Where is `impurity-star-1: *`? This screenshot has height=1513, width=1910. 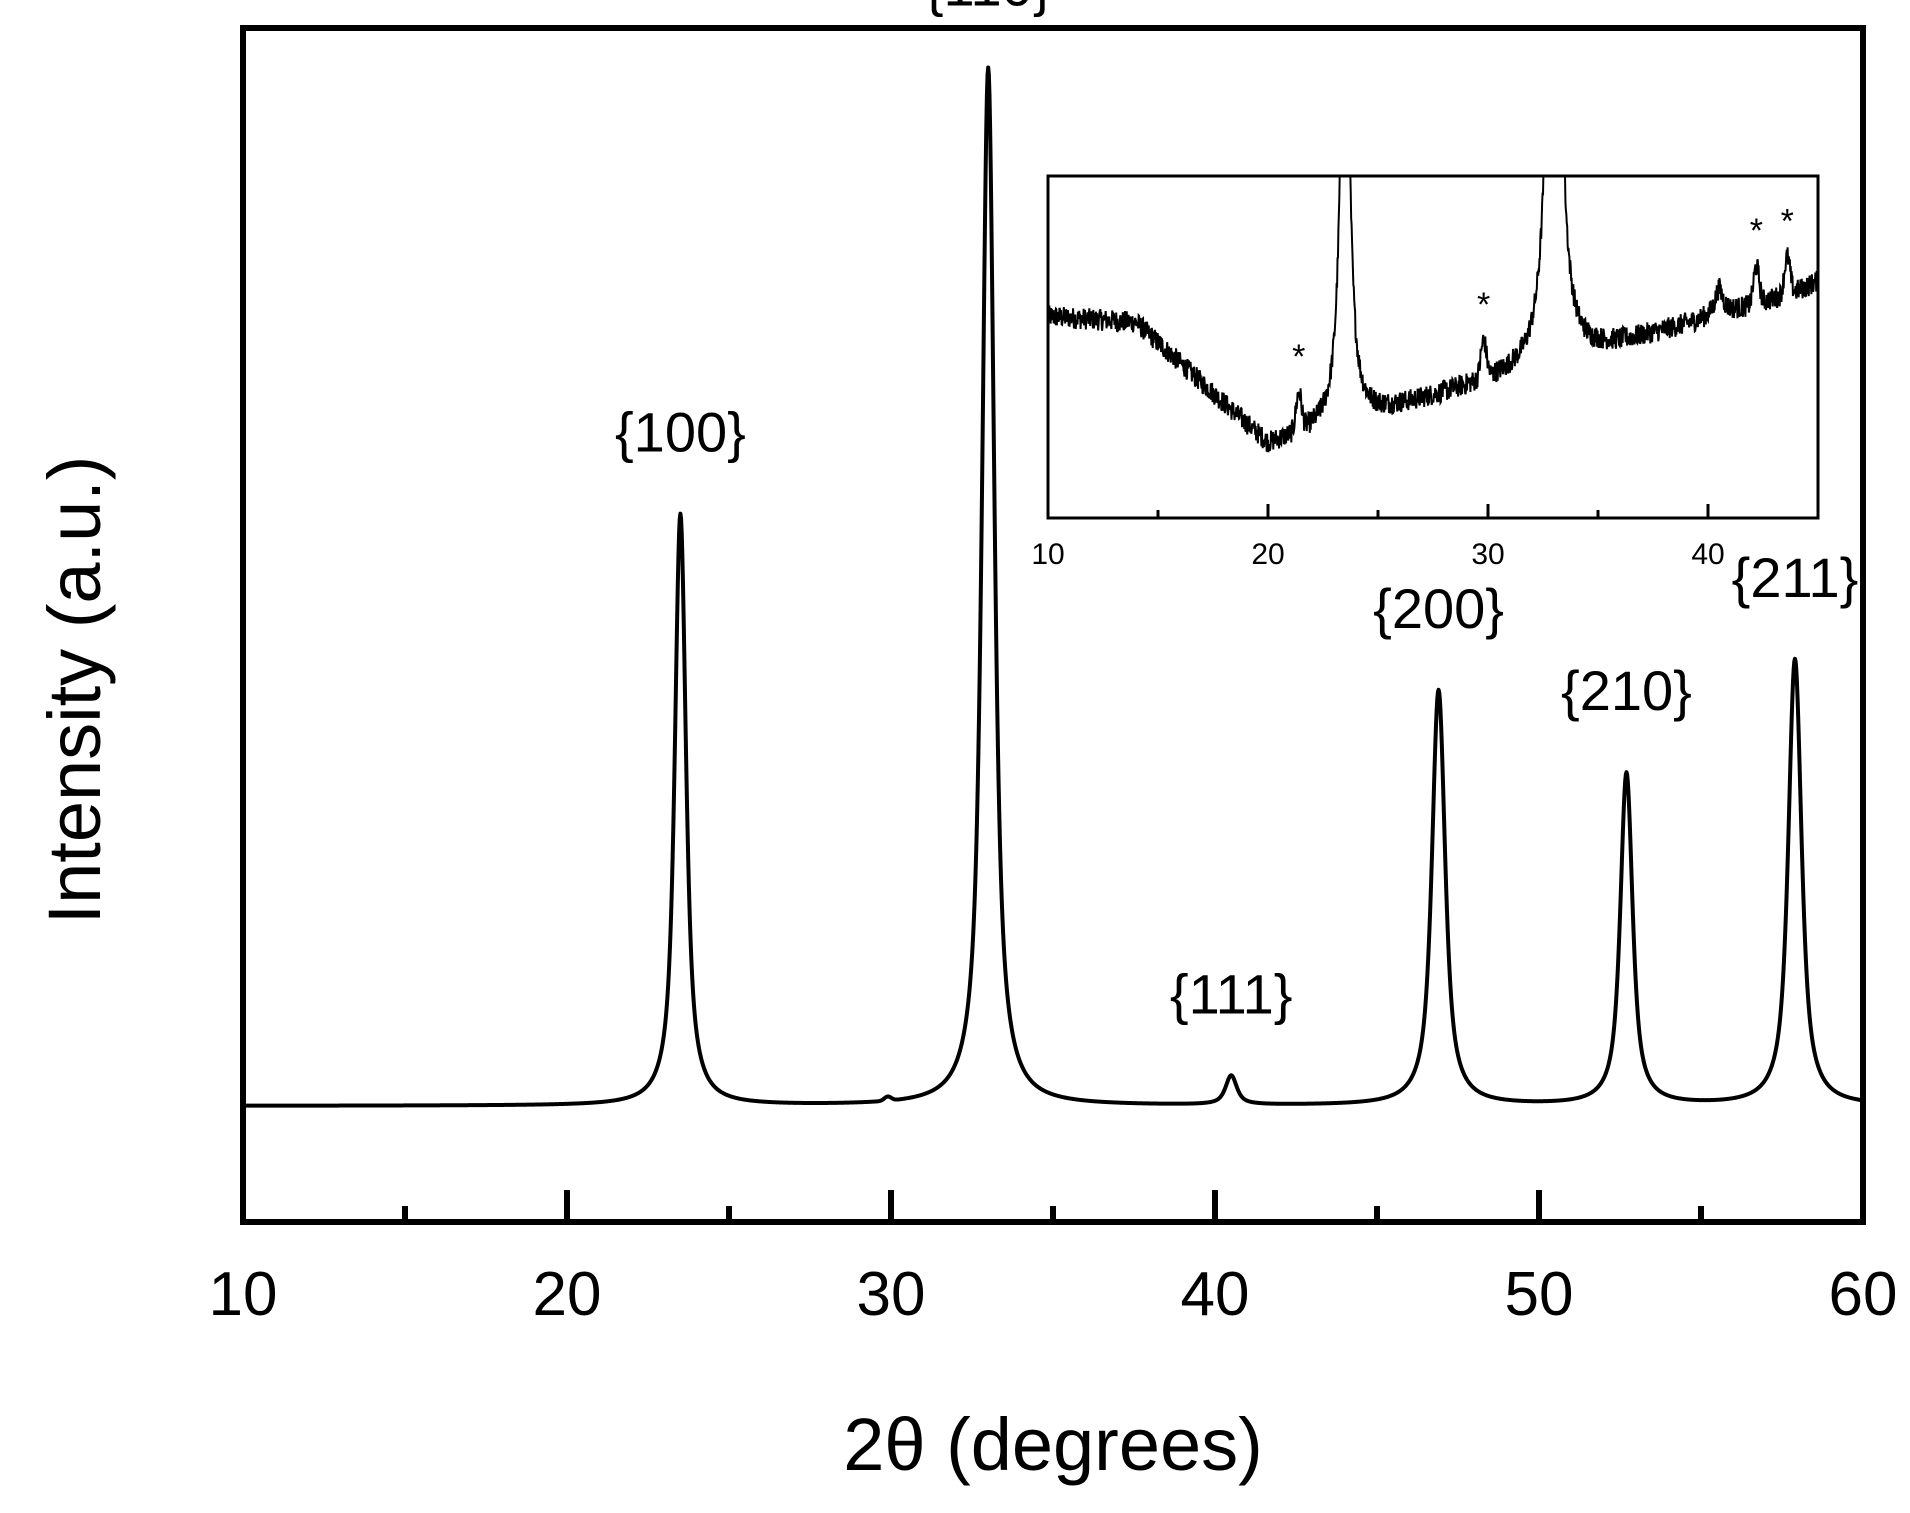
impurity-star-1: * is located at coordinates (1298, 357).